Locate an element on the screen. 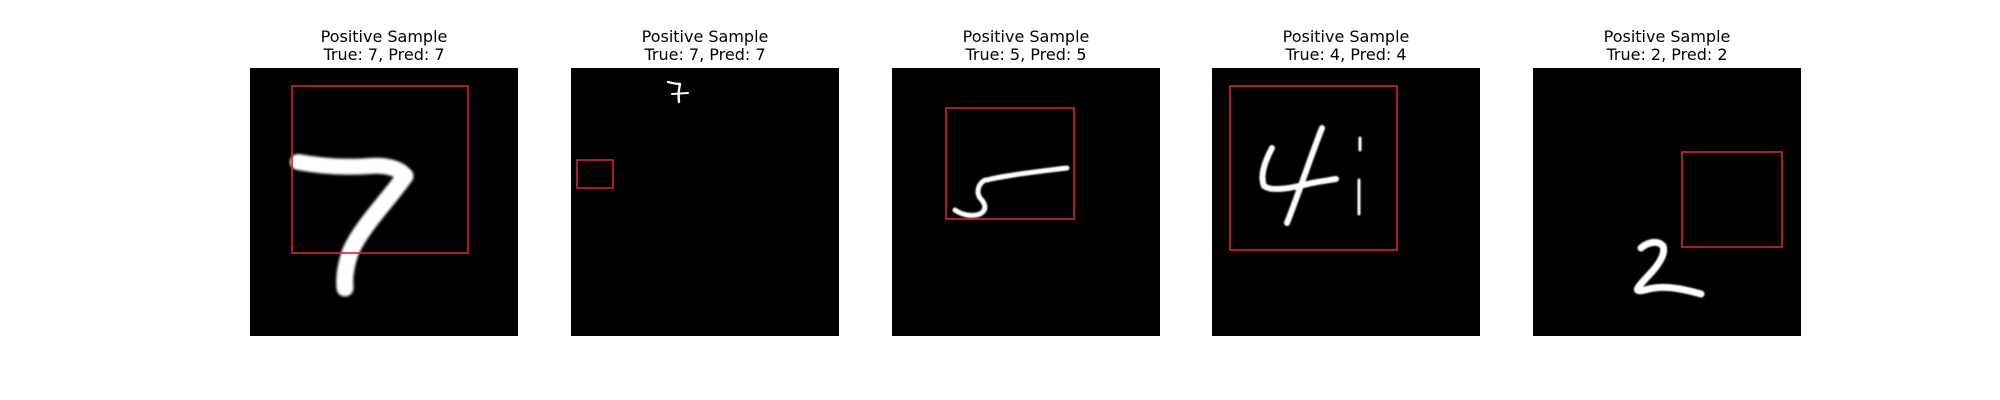 This screenshot has width=2000, height=400. sample-panel-1: Positive Sample True: 7, Pred: 7 is located at coordinates (384, 200).